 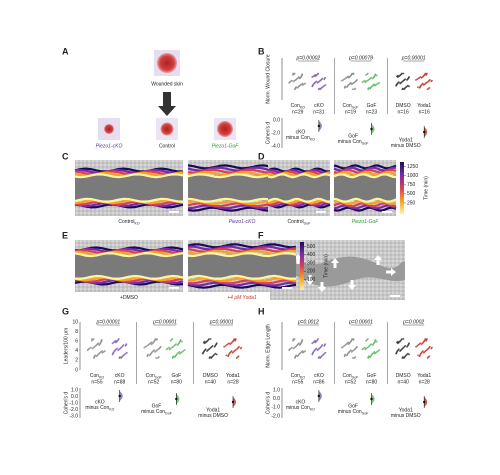 I want to click on scale-bar, so click(x=287, y=288).